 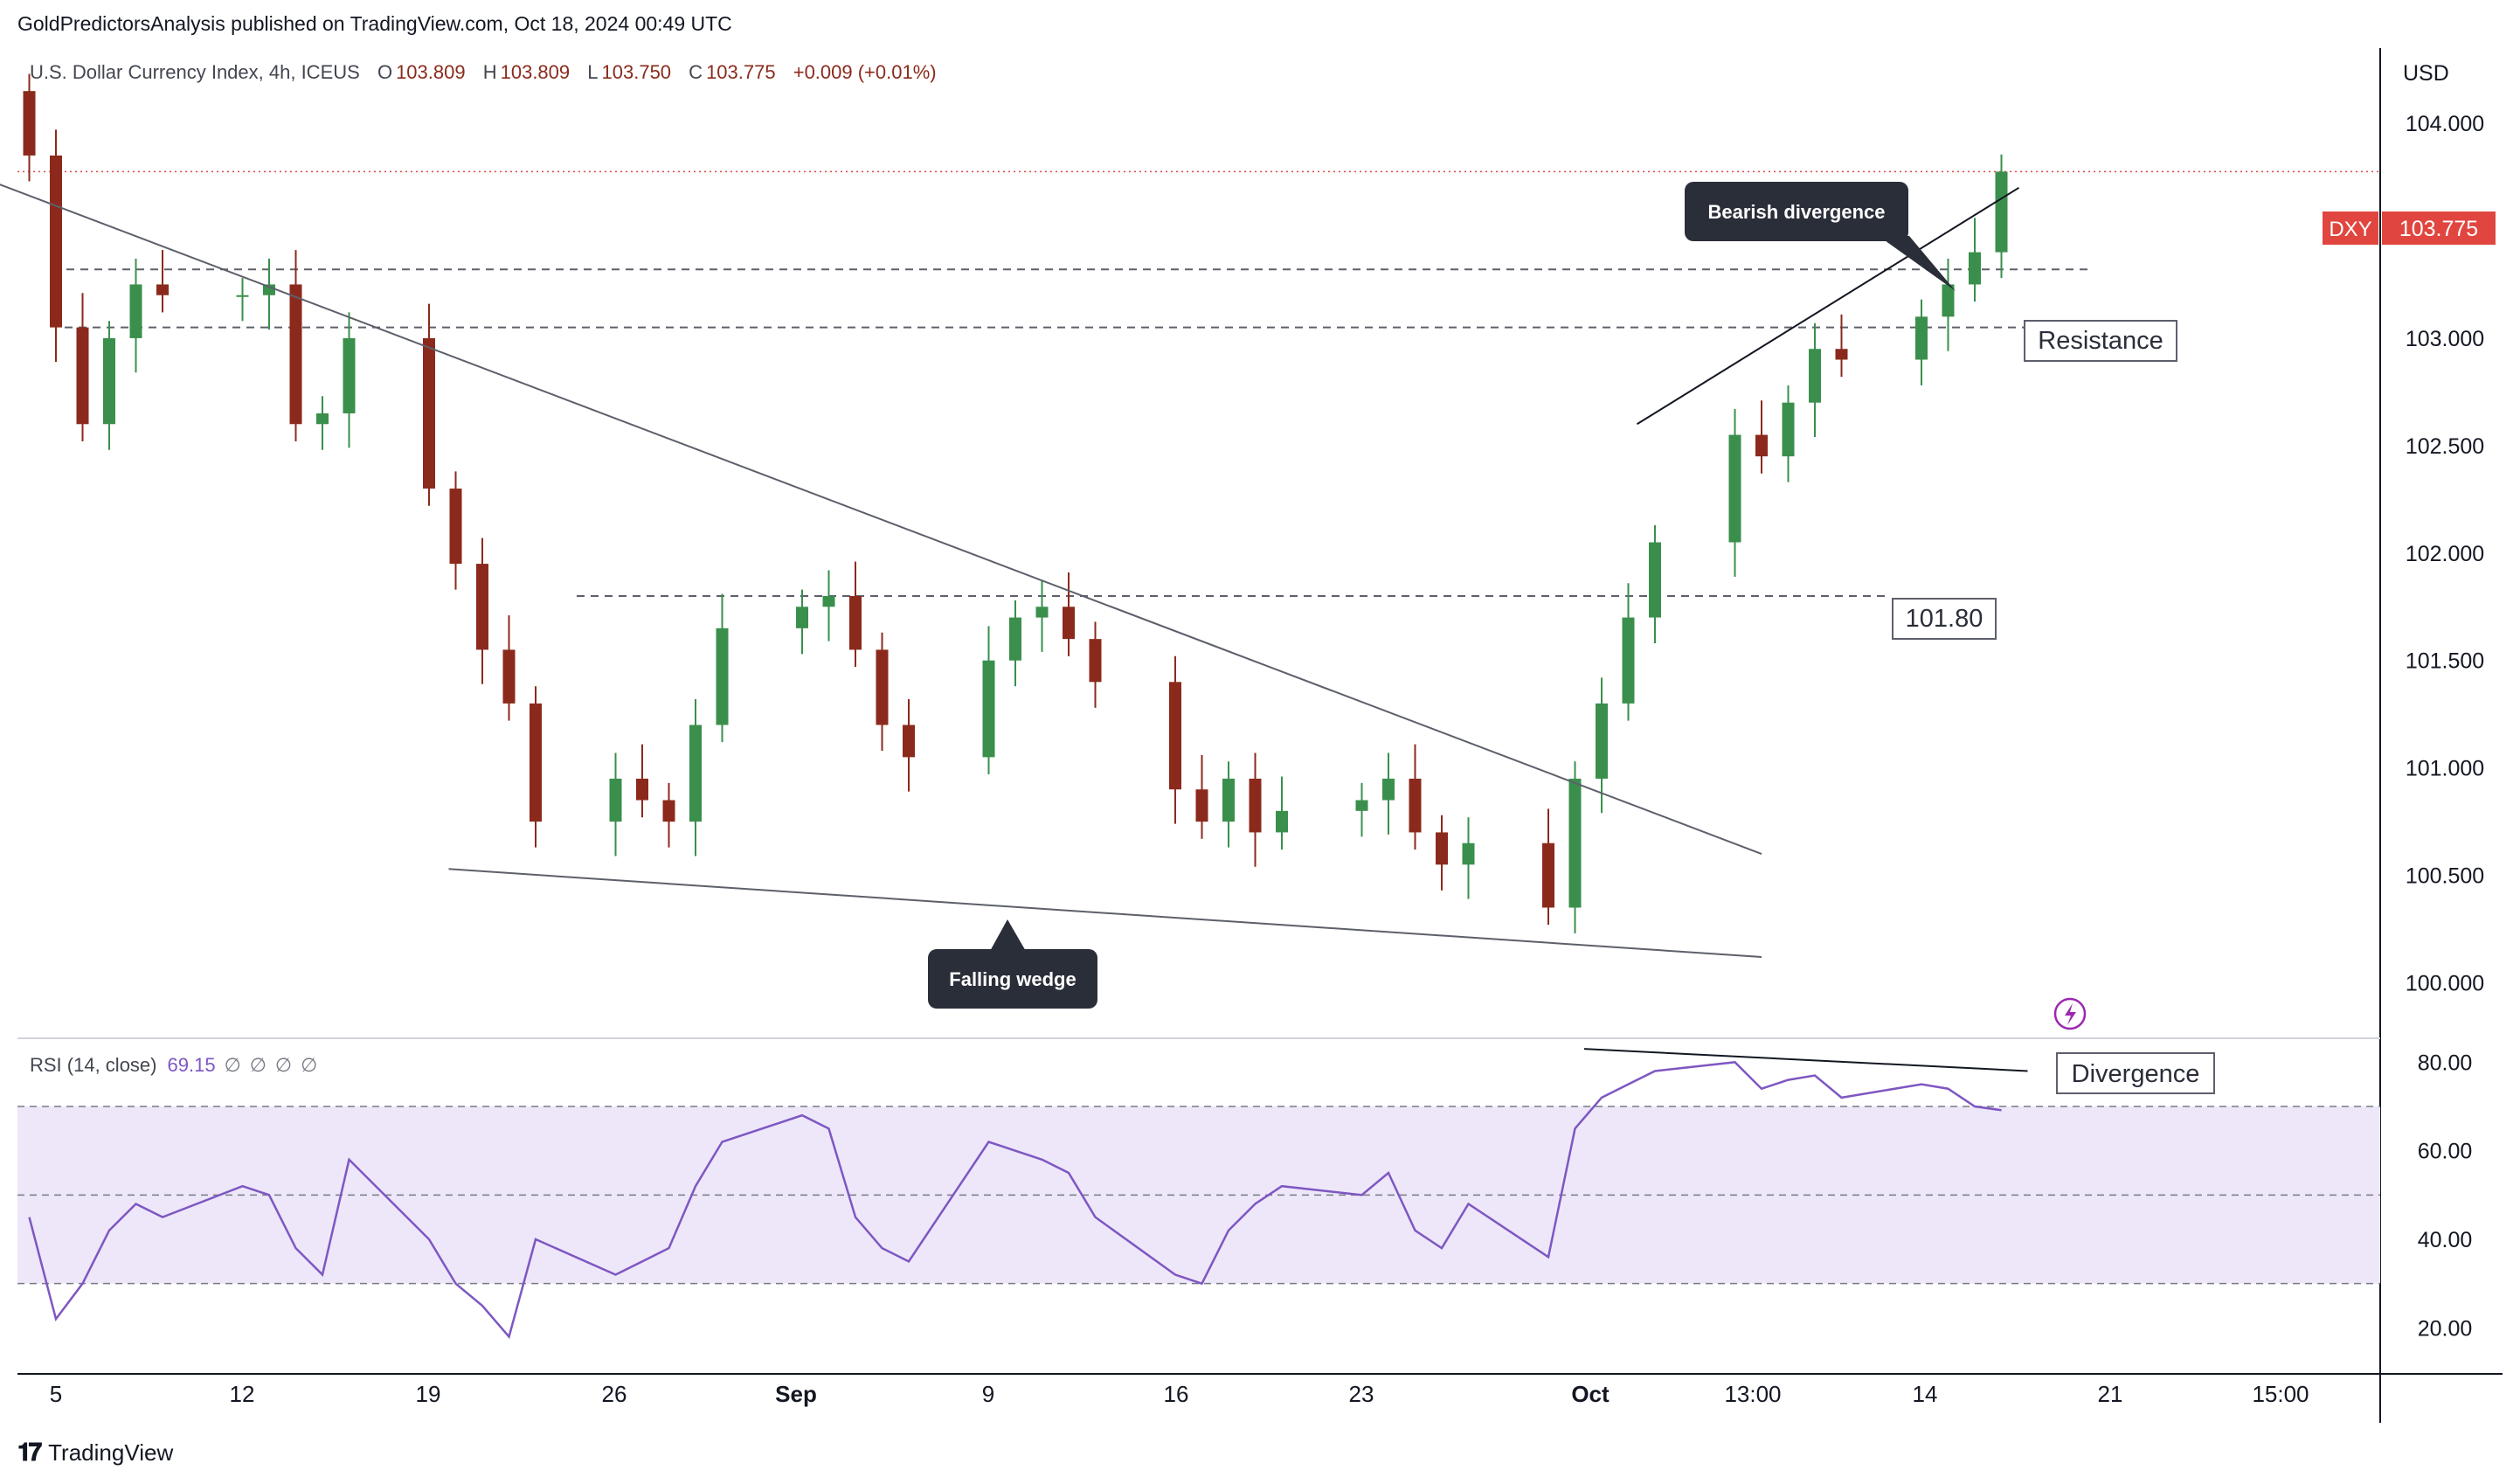 I want to click on price-axis-tick-label: 101.000, so click(x=2445, y=769).